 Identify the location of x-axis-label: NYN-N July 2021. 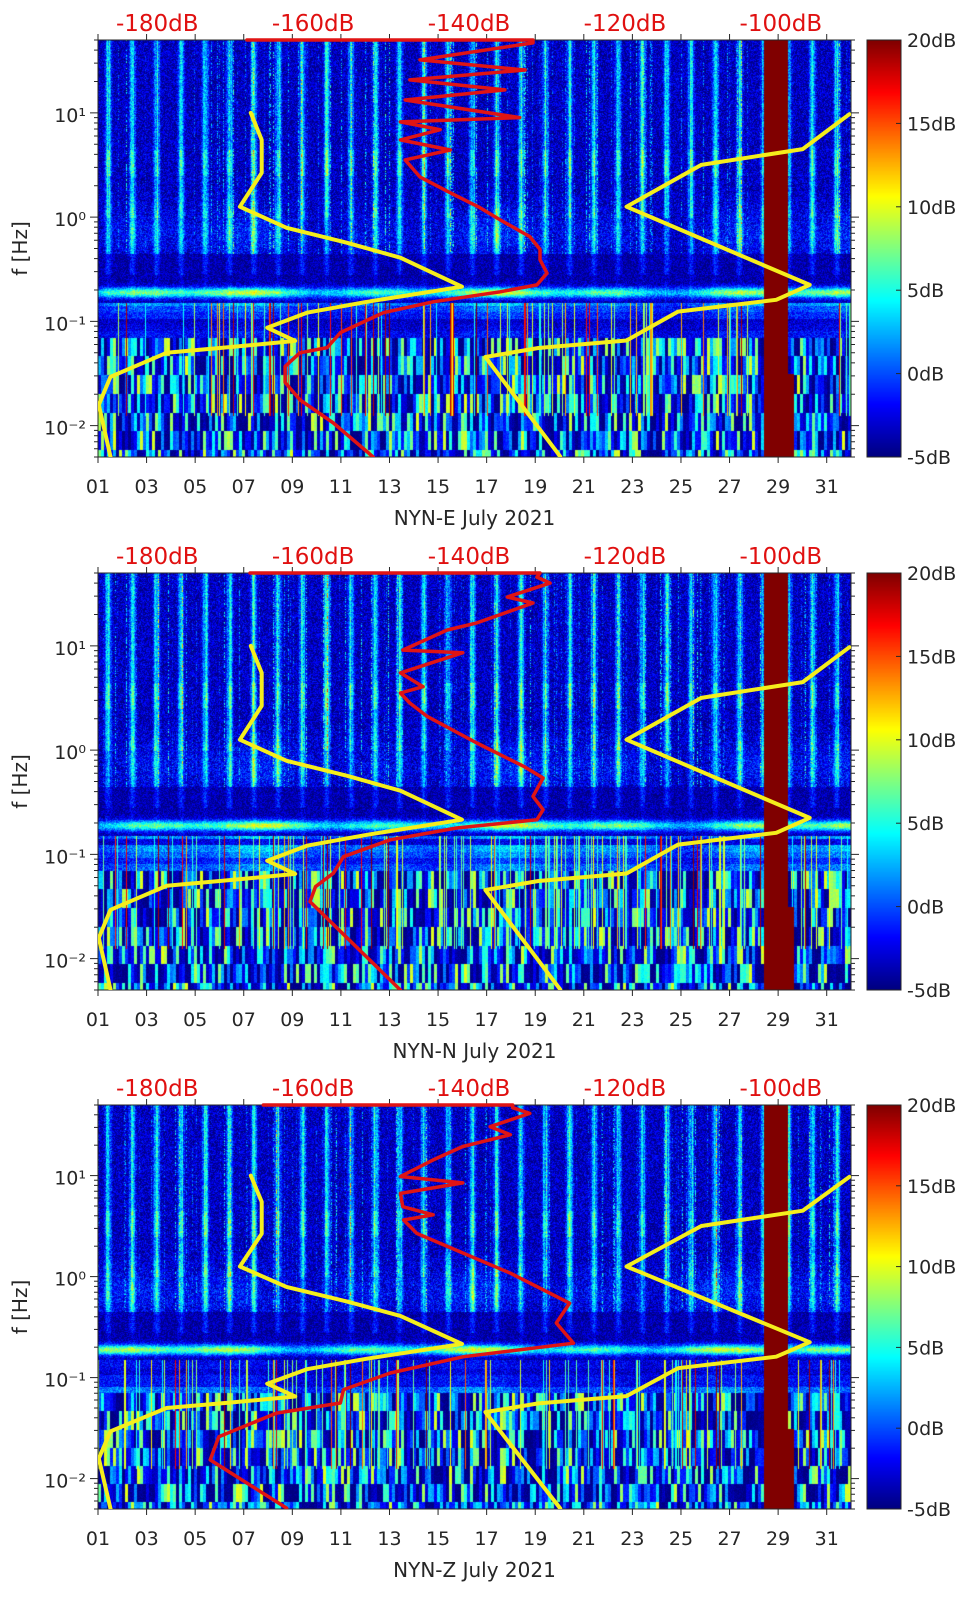
(475, 1051).